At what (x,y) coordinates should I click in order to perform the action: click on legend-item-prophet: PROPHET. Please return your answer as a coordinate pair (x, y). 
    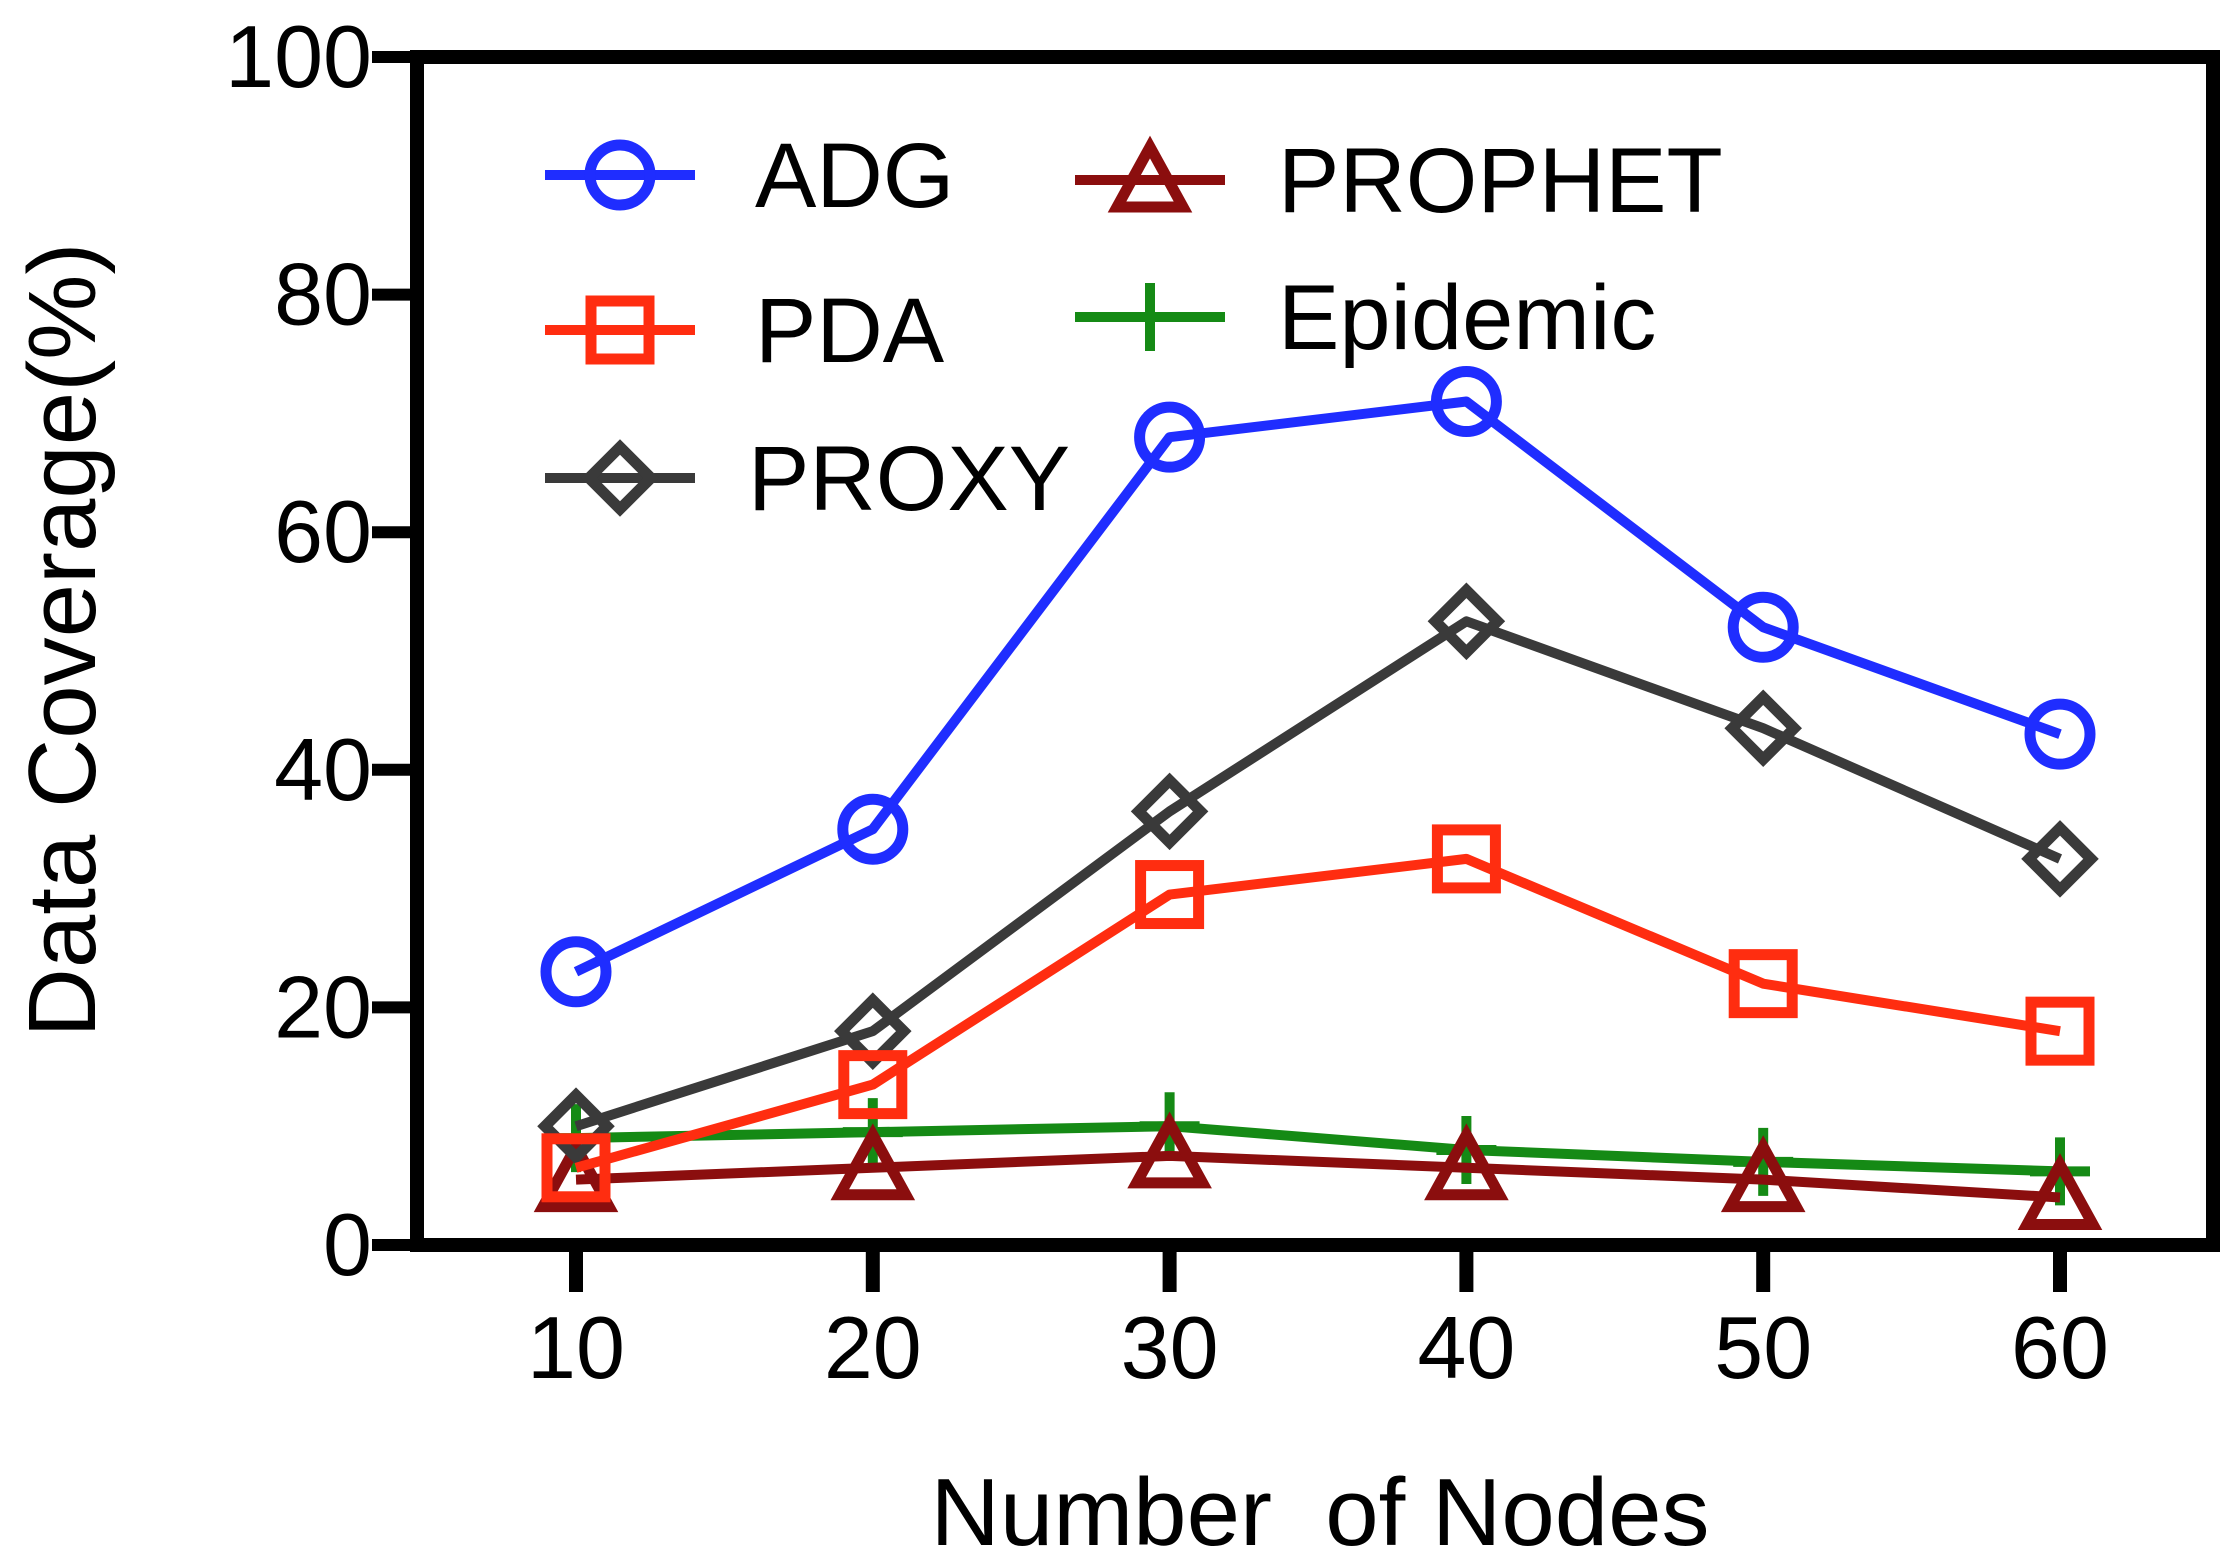
    Looking at the image, I should click on (1399, 181).